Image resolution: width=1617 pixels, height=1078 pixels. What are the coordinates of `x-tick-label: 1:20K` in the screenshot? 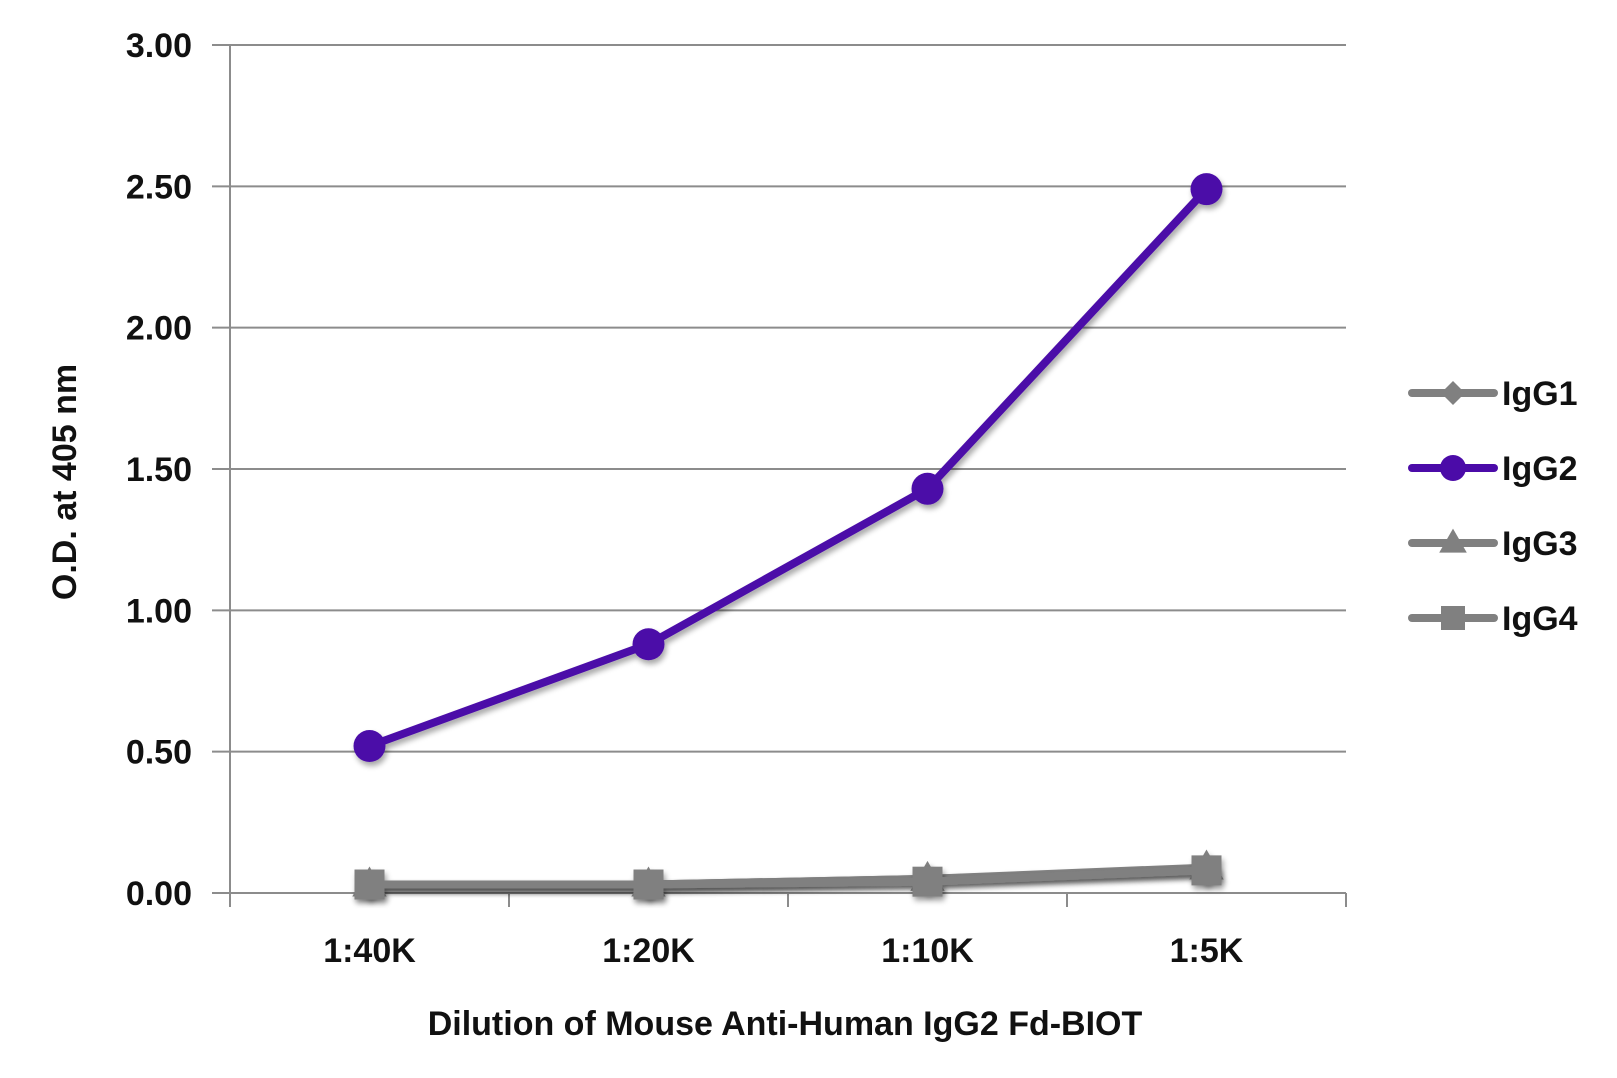 It's located at (648, 951).